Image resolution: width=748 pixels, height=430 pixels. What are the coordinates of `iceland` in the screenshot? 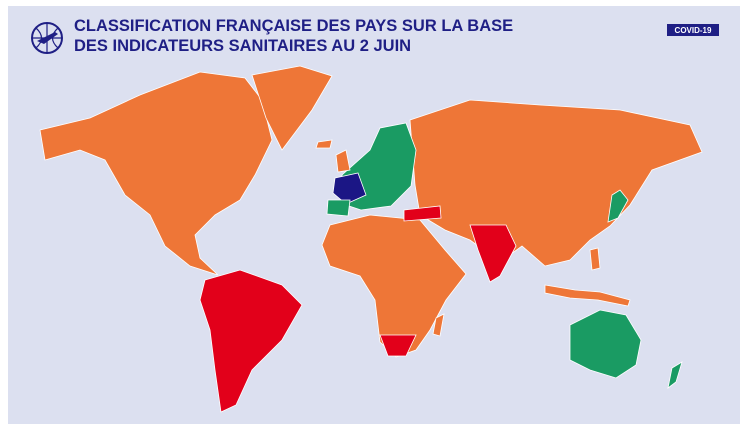 It's located at (324, 144).